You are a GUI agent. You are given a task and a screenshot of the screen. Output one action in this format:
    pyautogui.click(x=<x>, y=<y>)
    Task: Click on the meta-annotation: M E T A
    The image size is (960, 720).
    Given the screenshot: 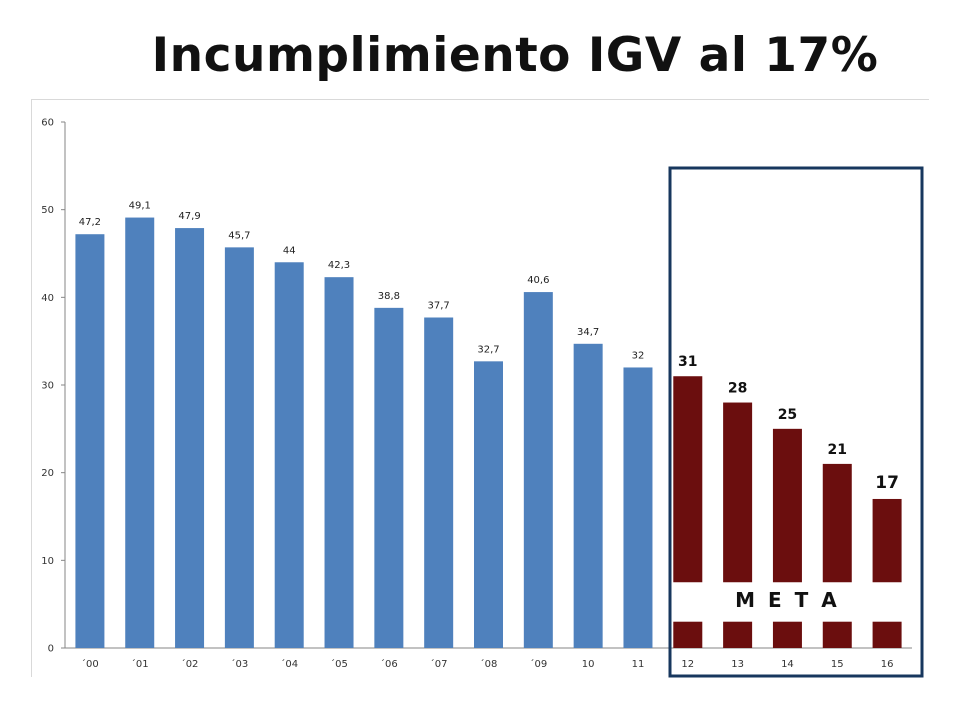 What is the action you would take?
    pyautogui.click(x=787, y=600)
    